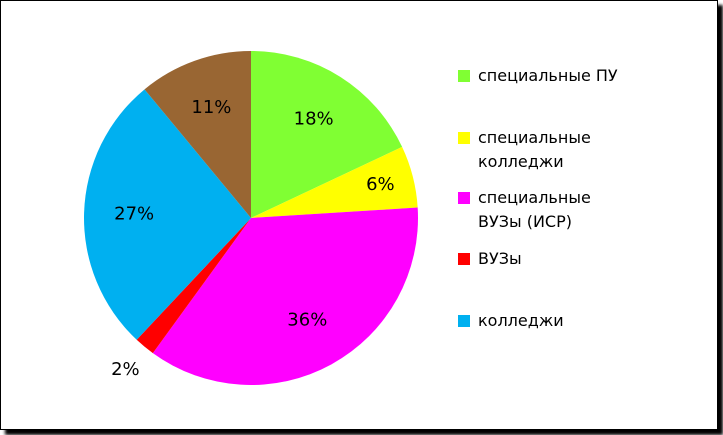 The width and height of the screenshot is (723, 435). Describe the element at coordinates (548, 75) in the screenshot. I see `legend-label: специальные ПУ` at that location.